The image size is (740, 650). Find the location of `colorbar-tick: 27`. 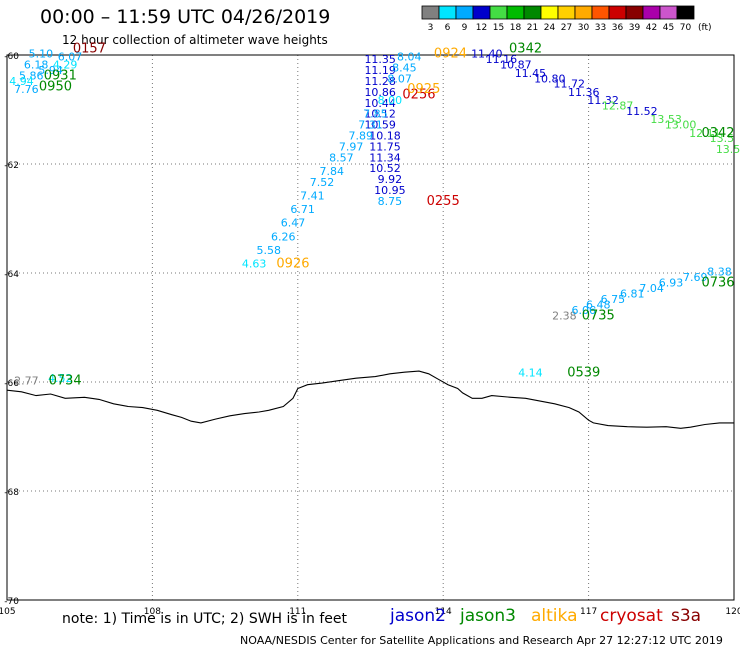

colorbar-tick: 27 is located at coordinates (566, 28).